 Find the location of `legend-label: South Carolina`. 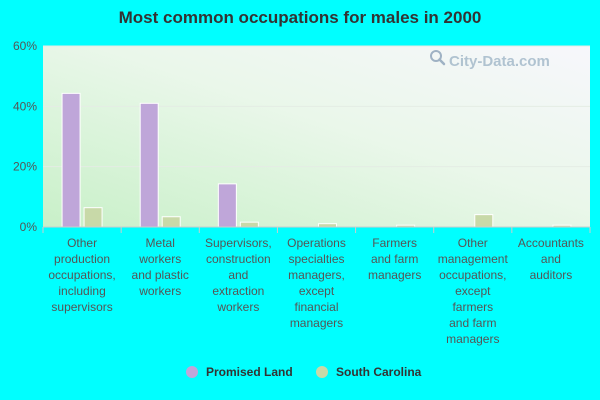

legend-label: South Carolina is located at coordinates (379, 372).